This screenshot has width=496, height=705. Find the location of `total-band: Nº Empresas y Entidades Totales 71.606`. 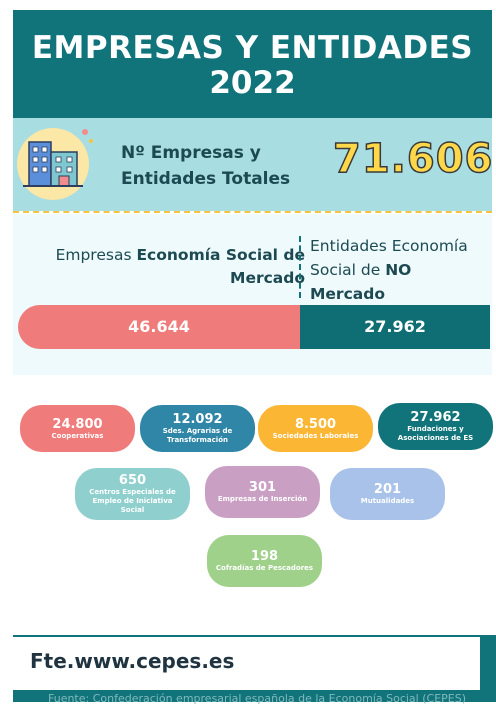

total-band: Nº Empresas y Entidades Totales 71.606 is located at coordinates (253, 164).